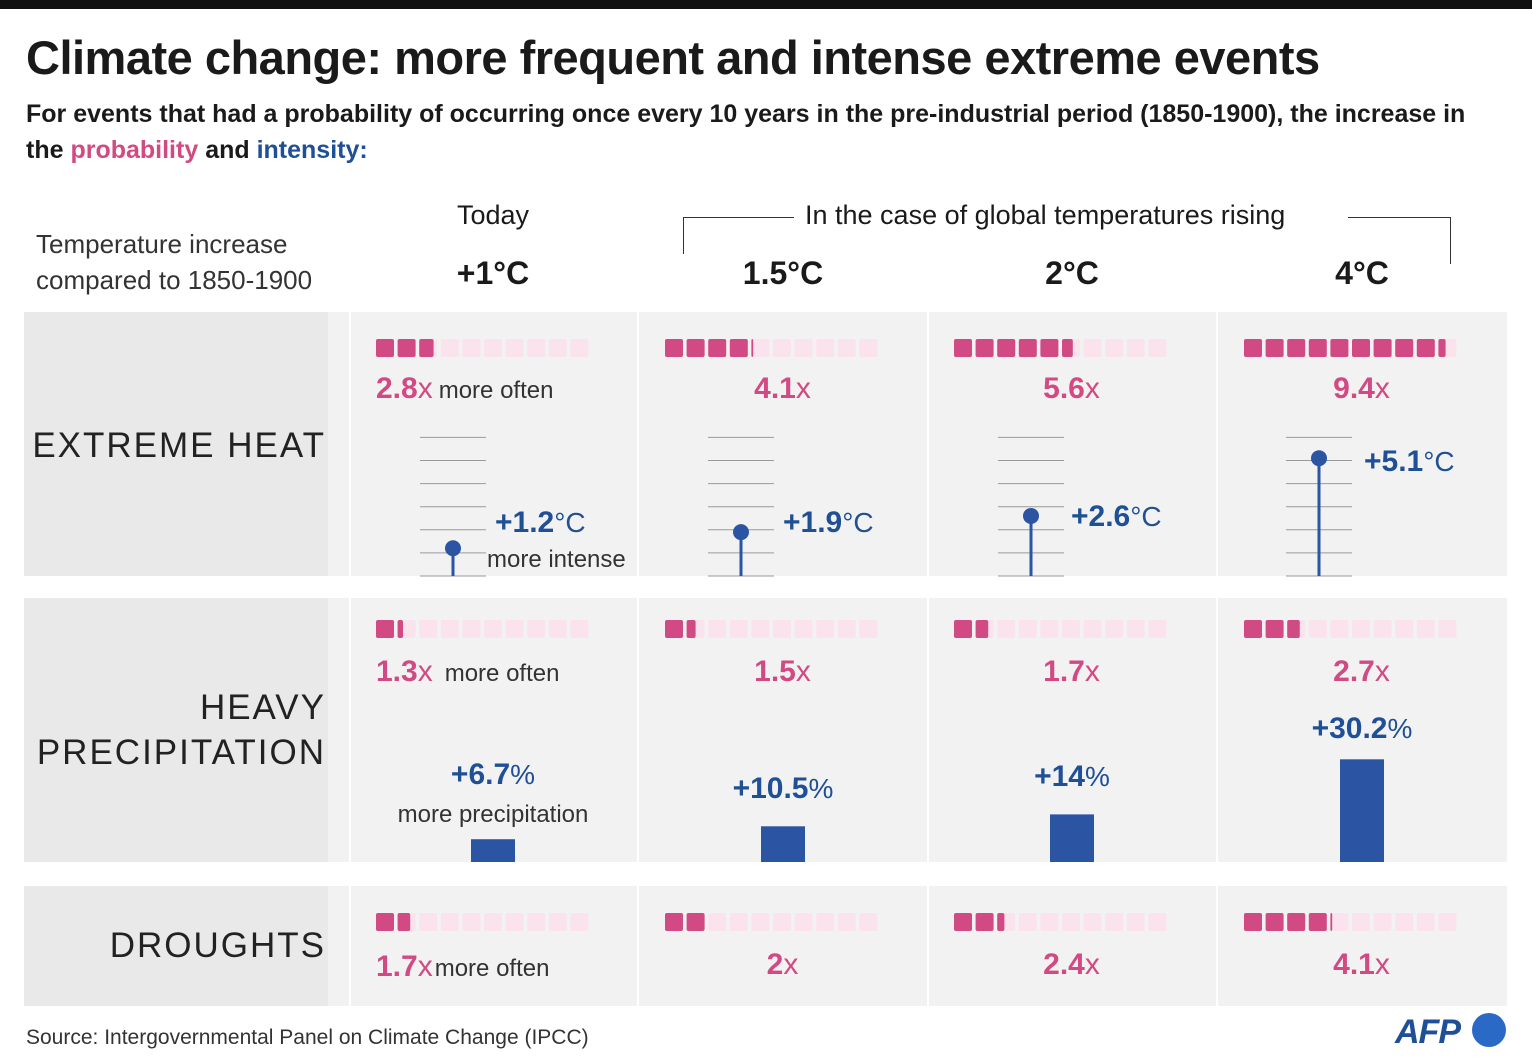 Image resolution: width=1532 pixels, height=1064 pixels. Describe the element at coordinates (176, 730) in the screenshot. I see `row-label-heavy-precipitation: HEAVY PRECIPITATION` at that location.